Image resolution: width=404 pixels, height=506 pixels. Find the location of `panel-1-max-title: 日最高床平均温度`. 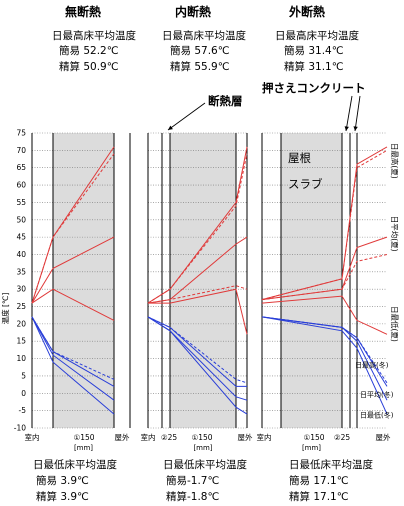

panel-1-max-title: 日最高床平均温度 is located at coordinates (94, 36).